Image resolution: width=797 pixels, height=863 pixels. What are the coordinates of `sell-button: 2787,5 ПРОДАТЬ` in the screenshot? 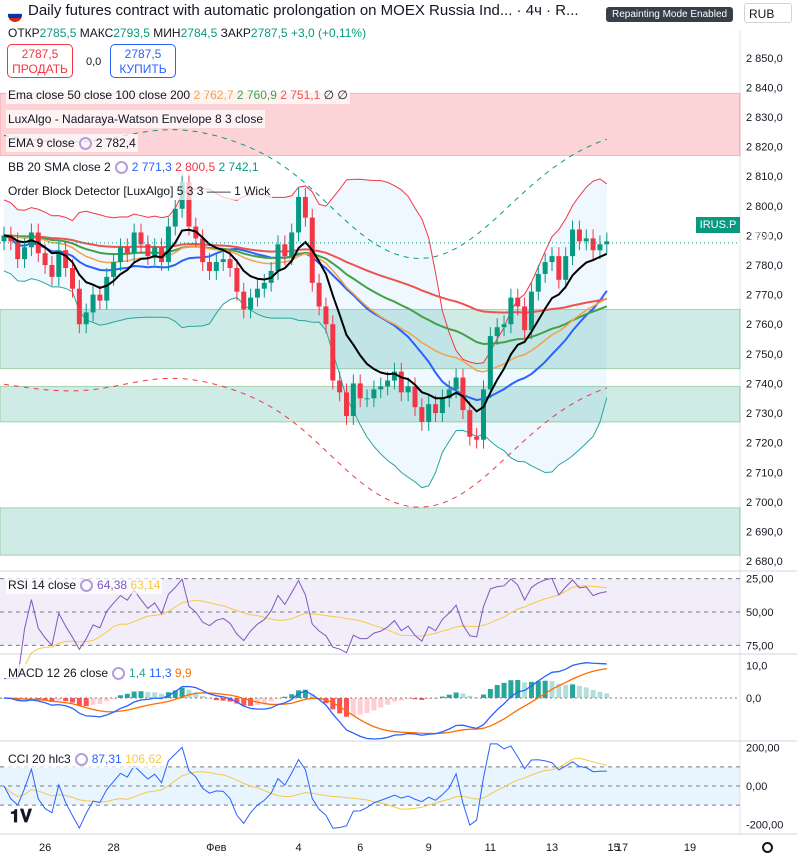 It's located at (40, 61).